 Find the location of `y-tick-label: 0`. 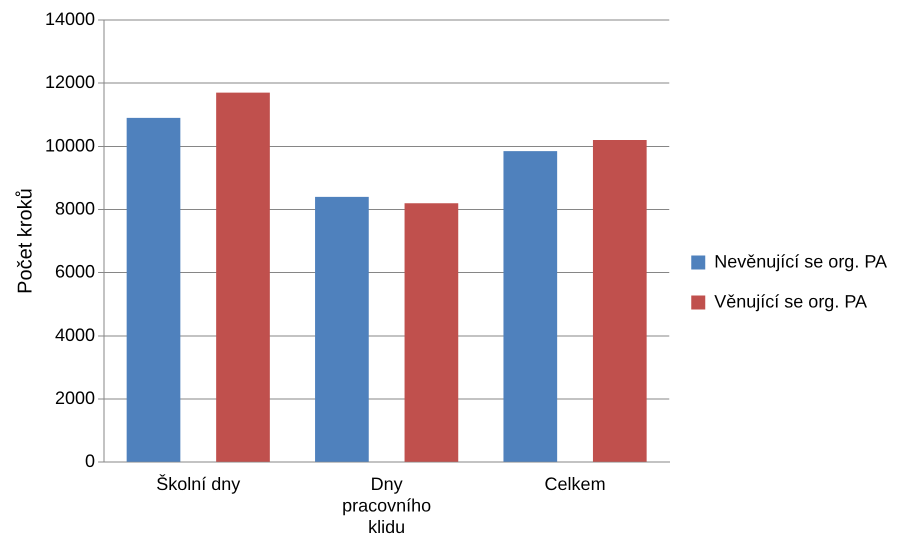

y-tick-label: 0 is located at coordinates (90, 461).